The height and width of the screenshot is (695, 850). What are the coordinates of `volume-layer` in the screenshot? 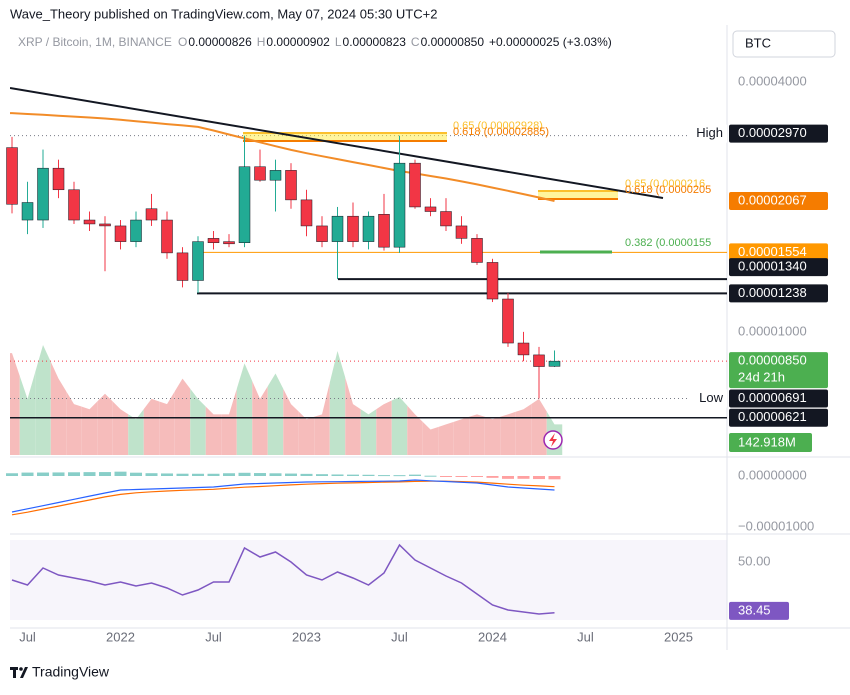 It's located at (286, 400).